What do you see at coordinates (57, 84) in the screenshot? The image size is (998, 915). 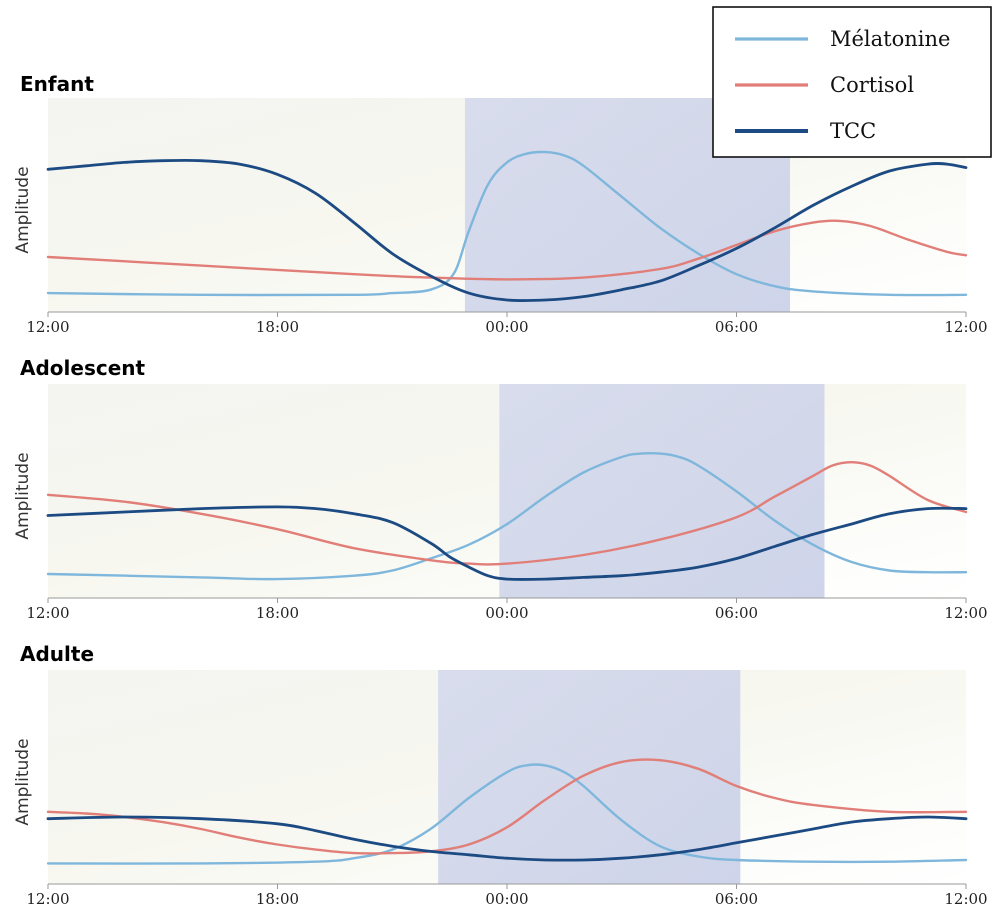 I see `panel-title: Enfant` at bounding box center [57, 84].